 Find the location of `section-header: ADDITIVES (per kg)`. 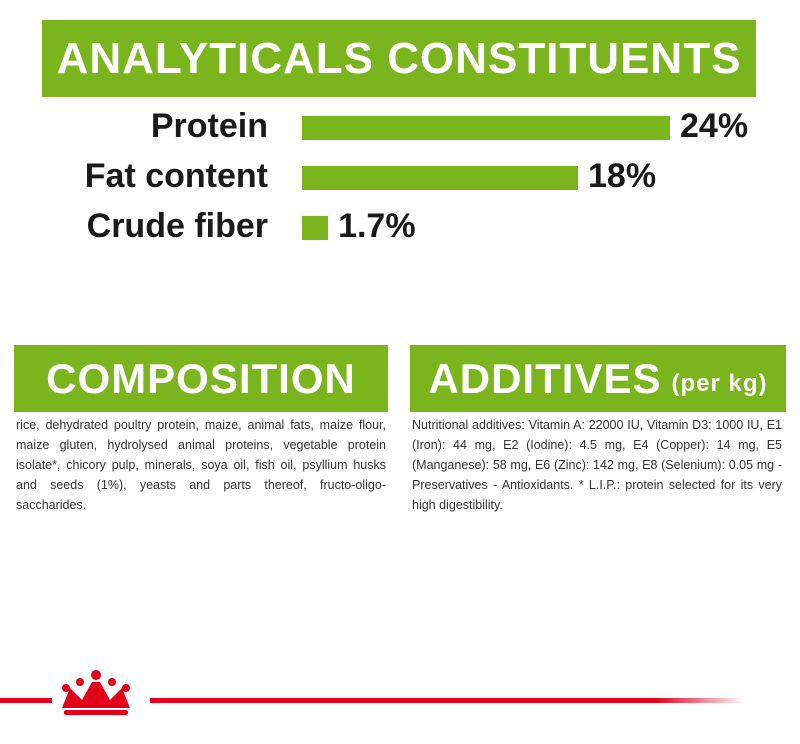

section-header: ADDITIVES (per kg) is located at coordinates (598, 378).